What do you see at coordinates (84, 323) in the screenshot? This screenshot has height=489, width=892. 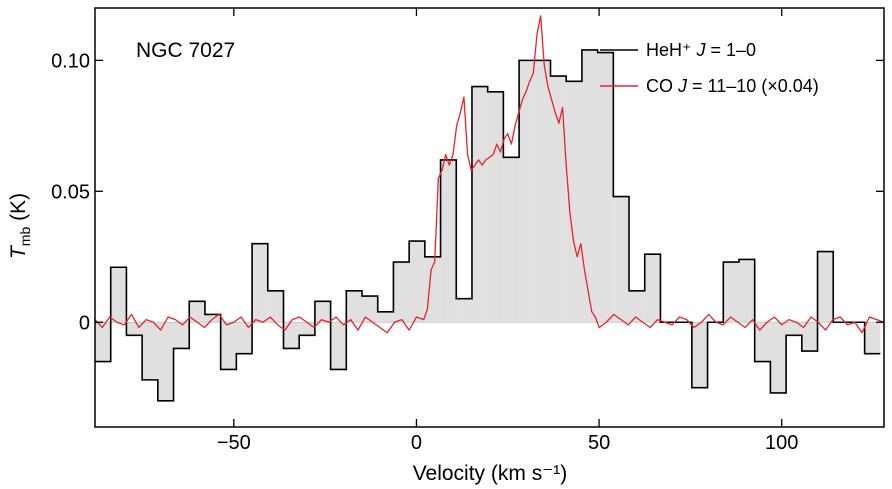 I see `y-tick-label-0: 0` at bounding box center [84, 323].